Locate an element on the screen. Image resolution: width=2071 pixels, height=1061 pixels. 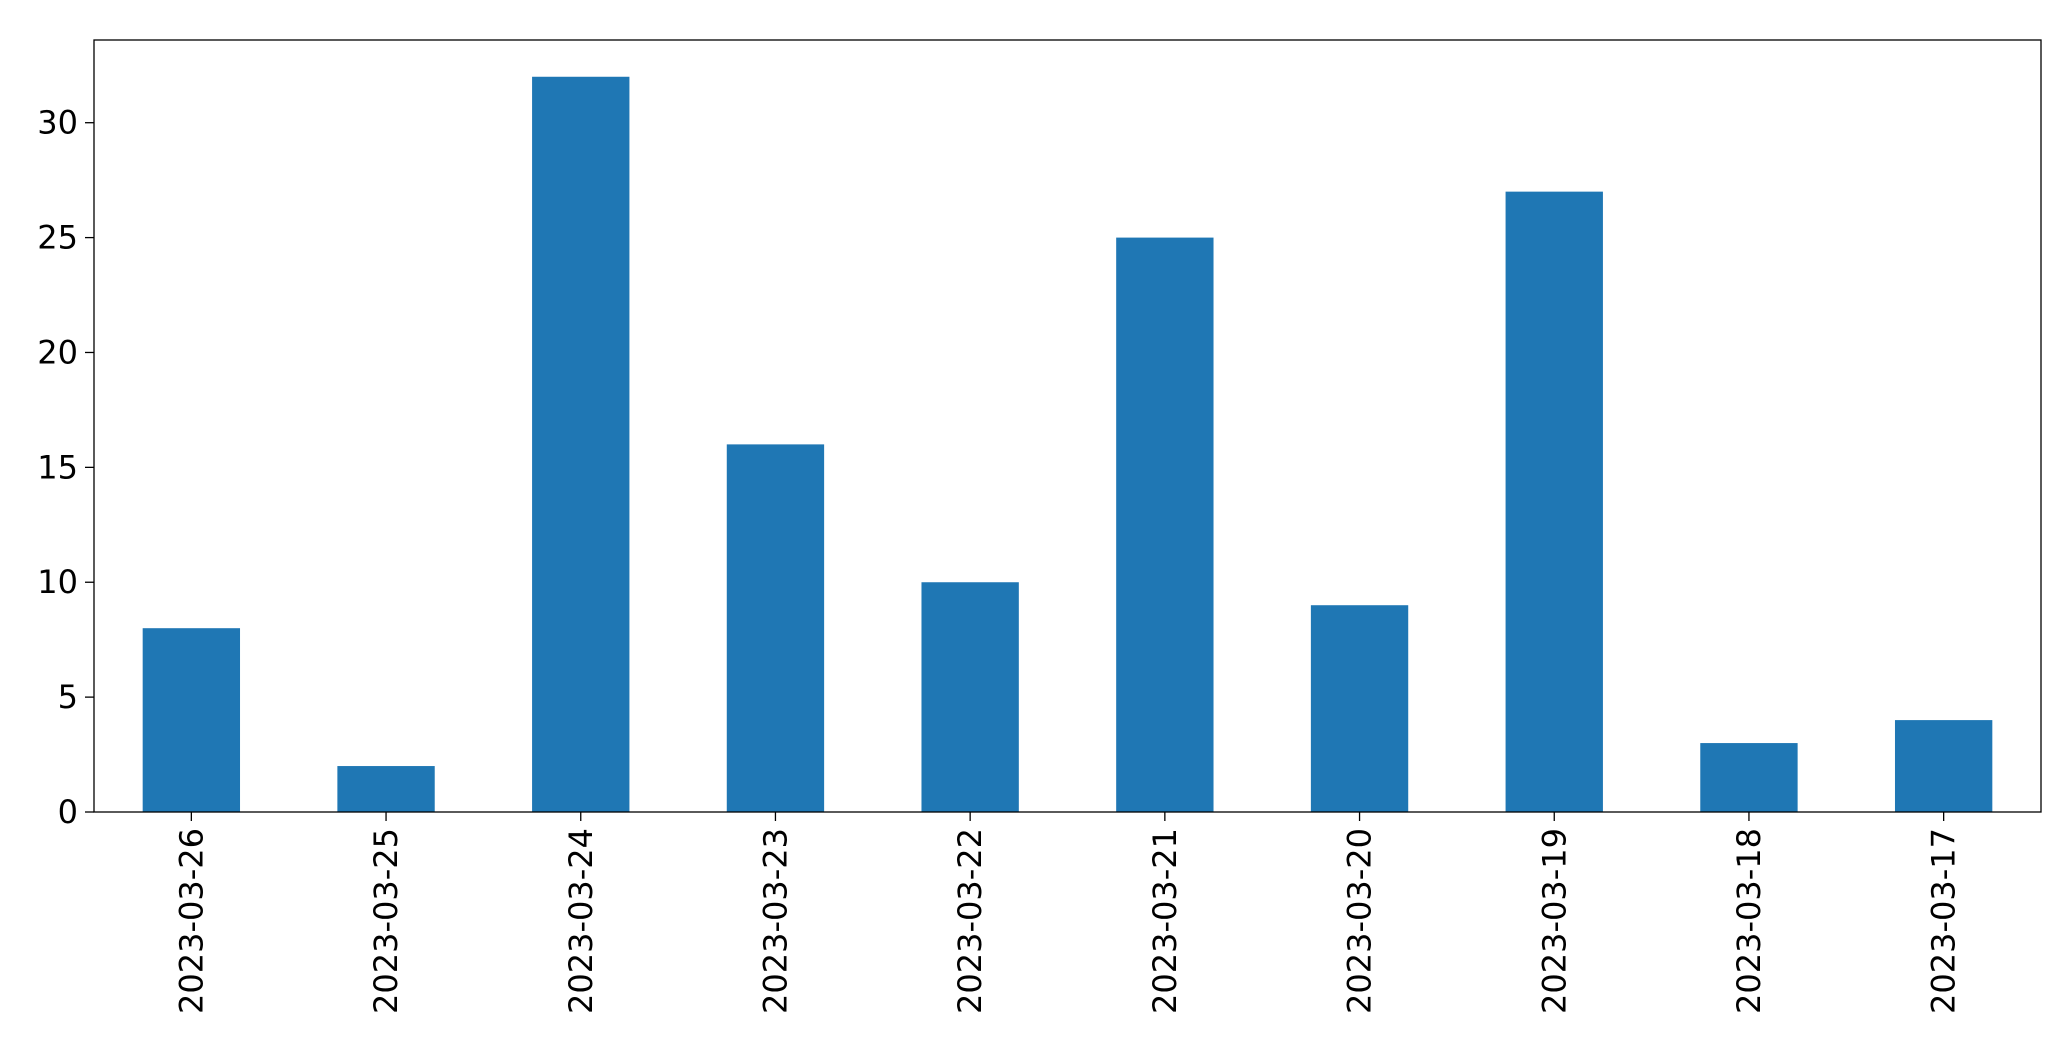
x-tick-label: 2023-03-26 is located at coordinates (191, 921).